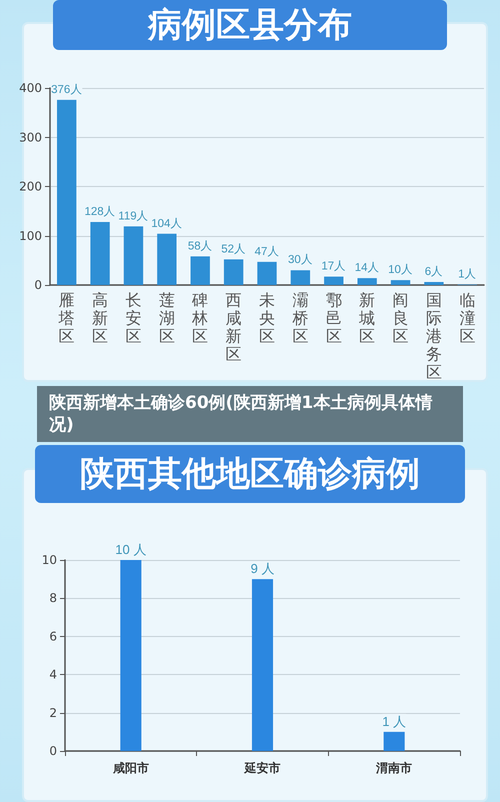 The height and width of the screenshot is (802, 500). Describe the element at coordinates (267, 318) in the screenshot. I see `x-tick-label: 未央区` at that location.